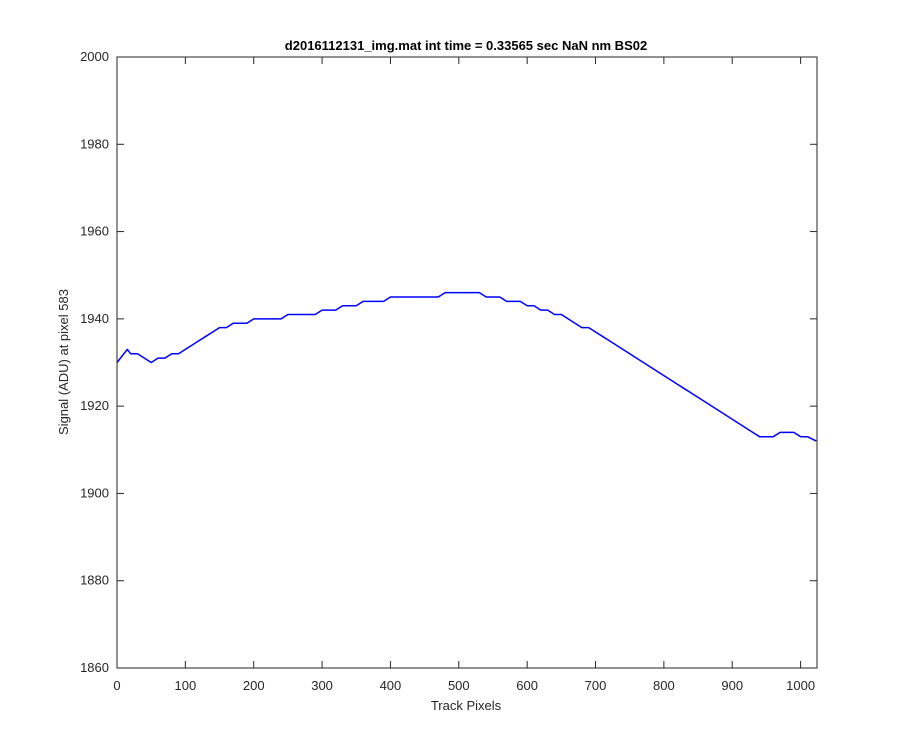  What do you see at coordinates (527, 685) in the screenshot?
I see `x-tick-label: 600` at bounding box center [527, 685].